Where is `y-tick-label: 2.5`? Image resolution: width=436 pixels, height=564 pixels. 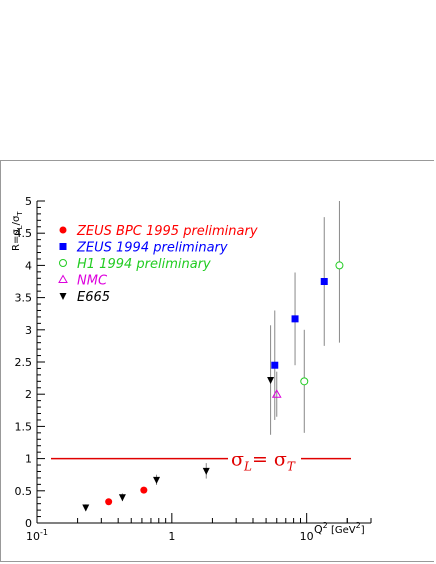 y-tick-label: 2.5 is located at coordinates (24, 362).